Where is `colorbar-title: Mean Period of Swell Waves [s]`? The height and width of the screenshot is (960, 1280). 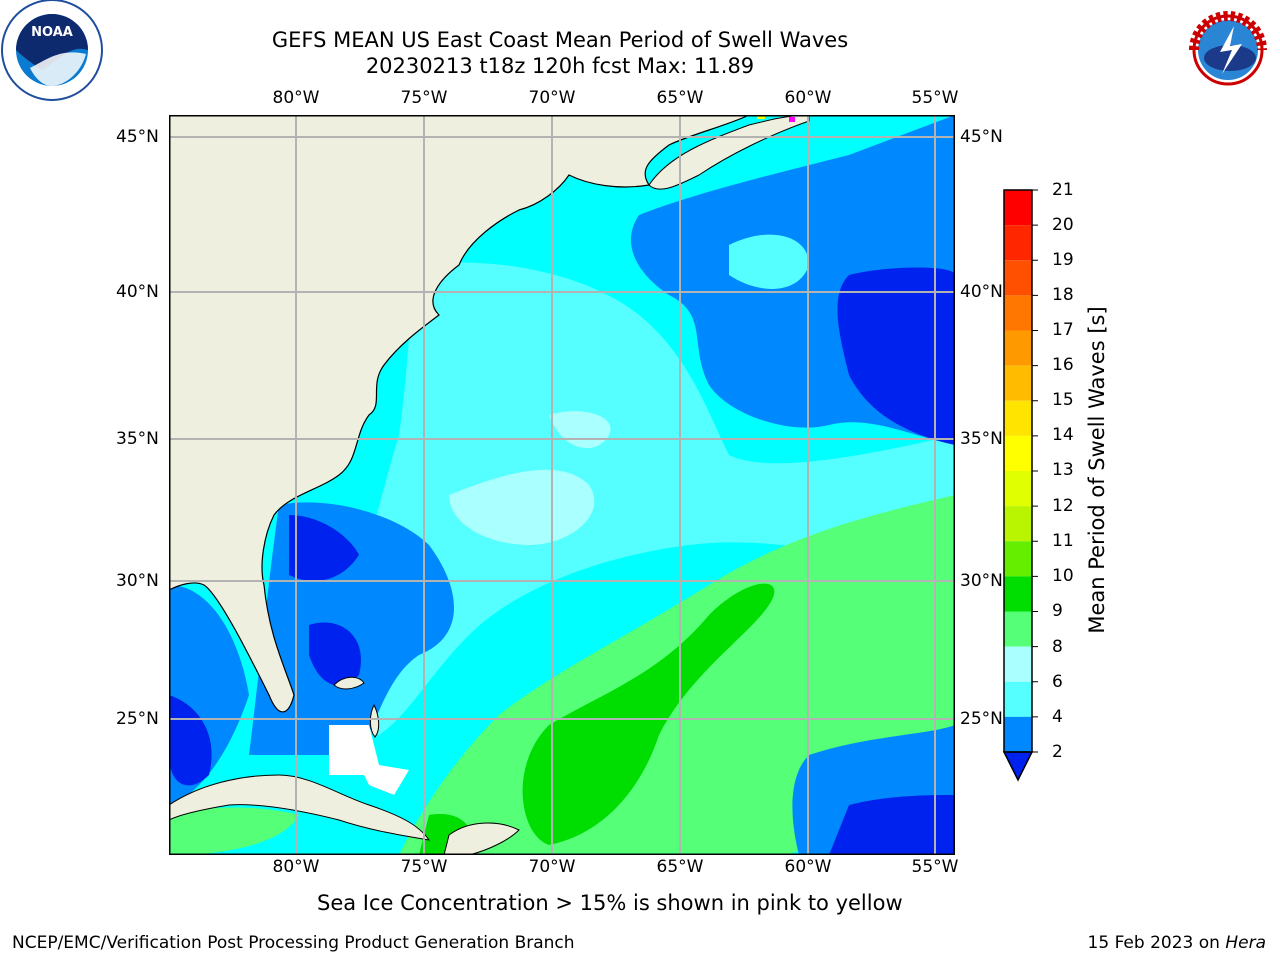 colorbar-title: Mean Period of Swell Waves [s] is located at coordinates (1097, 470).